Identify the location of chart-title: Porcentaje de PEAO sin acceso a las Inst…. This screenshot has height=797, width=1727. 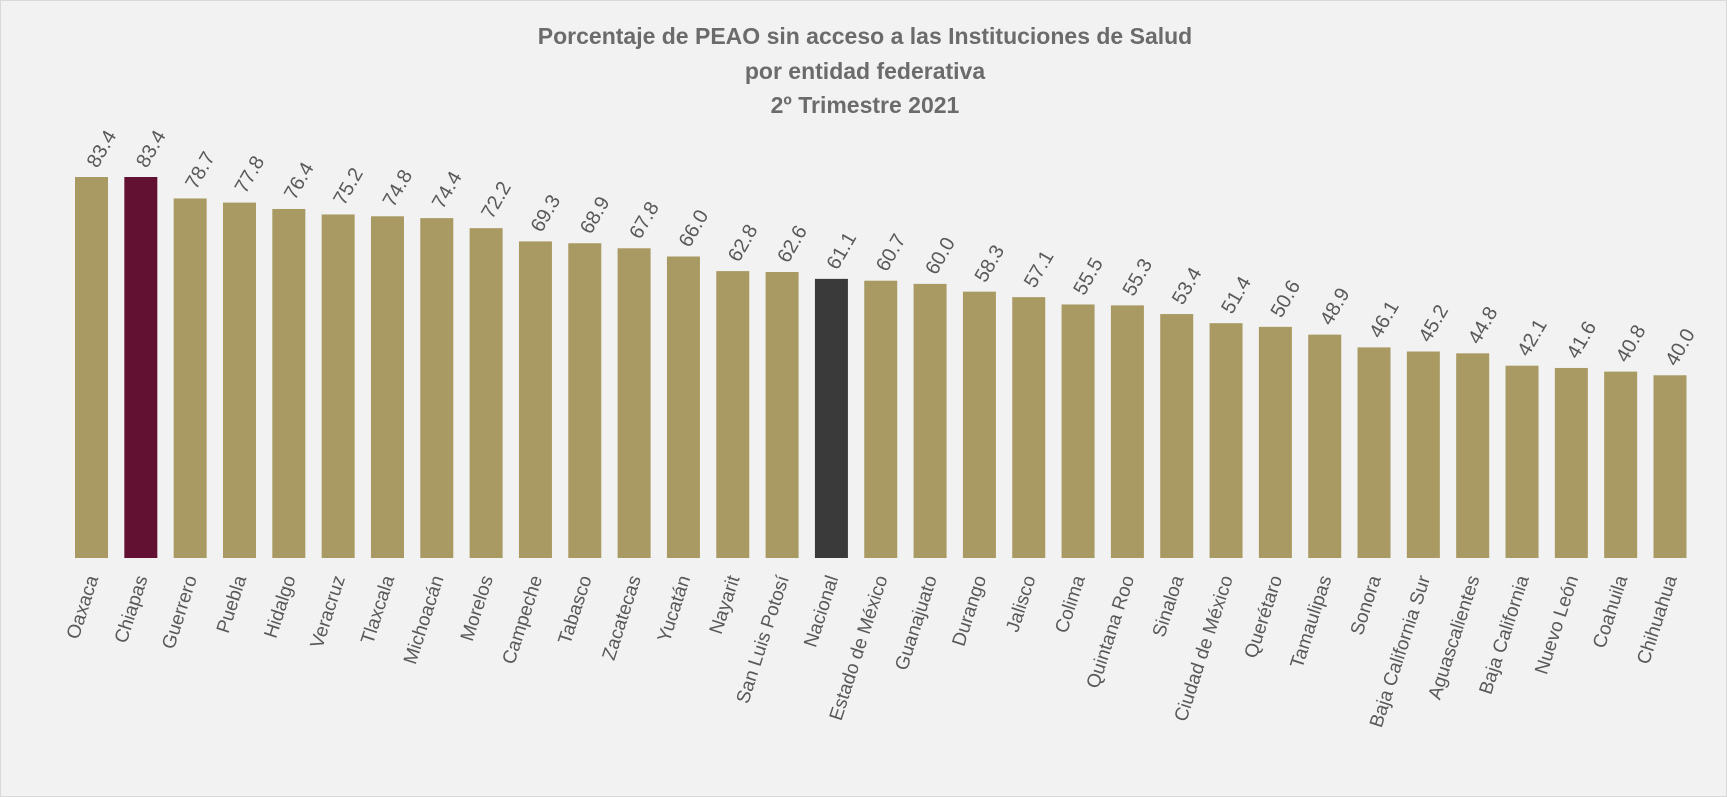
(865, 36).